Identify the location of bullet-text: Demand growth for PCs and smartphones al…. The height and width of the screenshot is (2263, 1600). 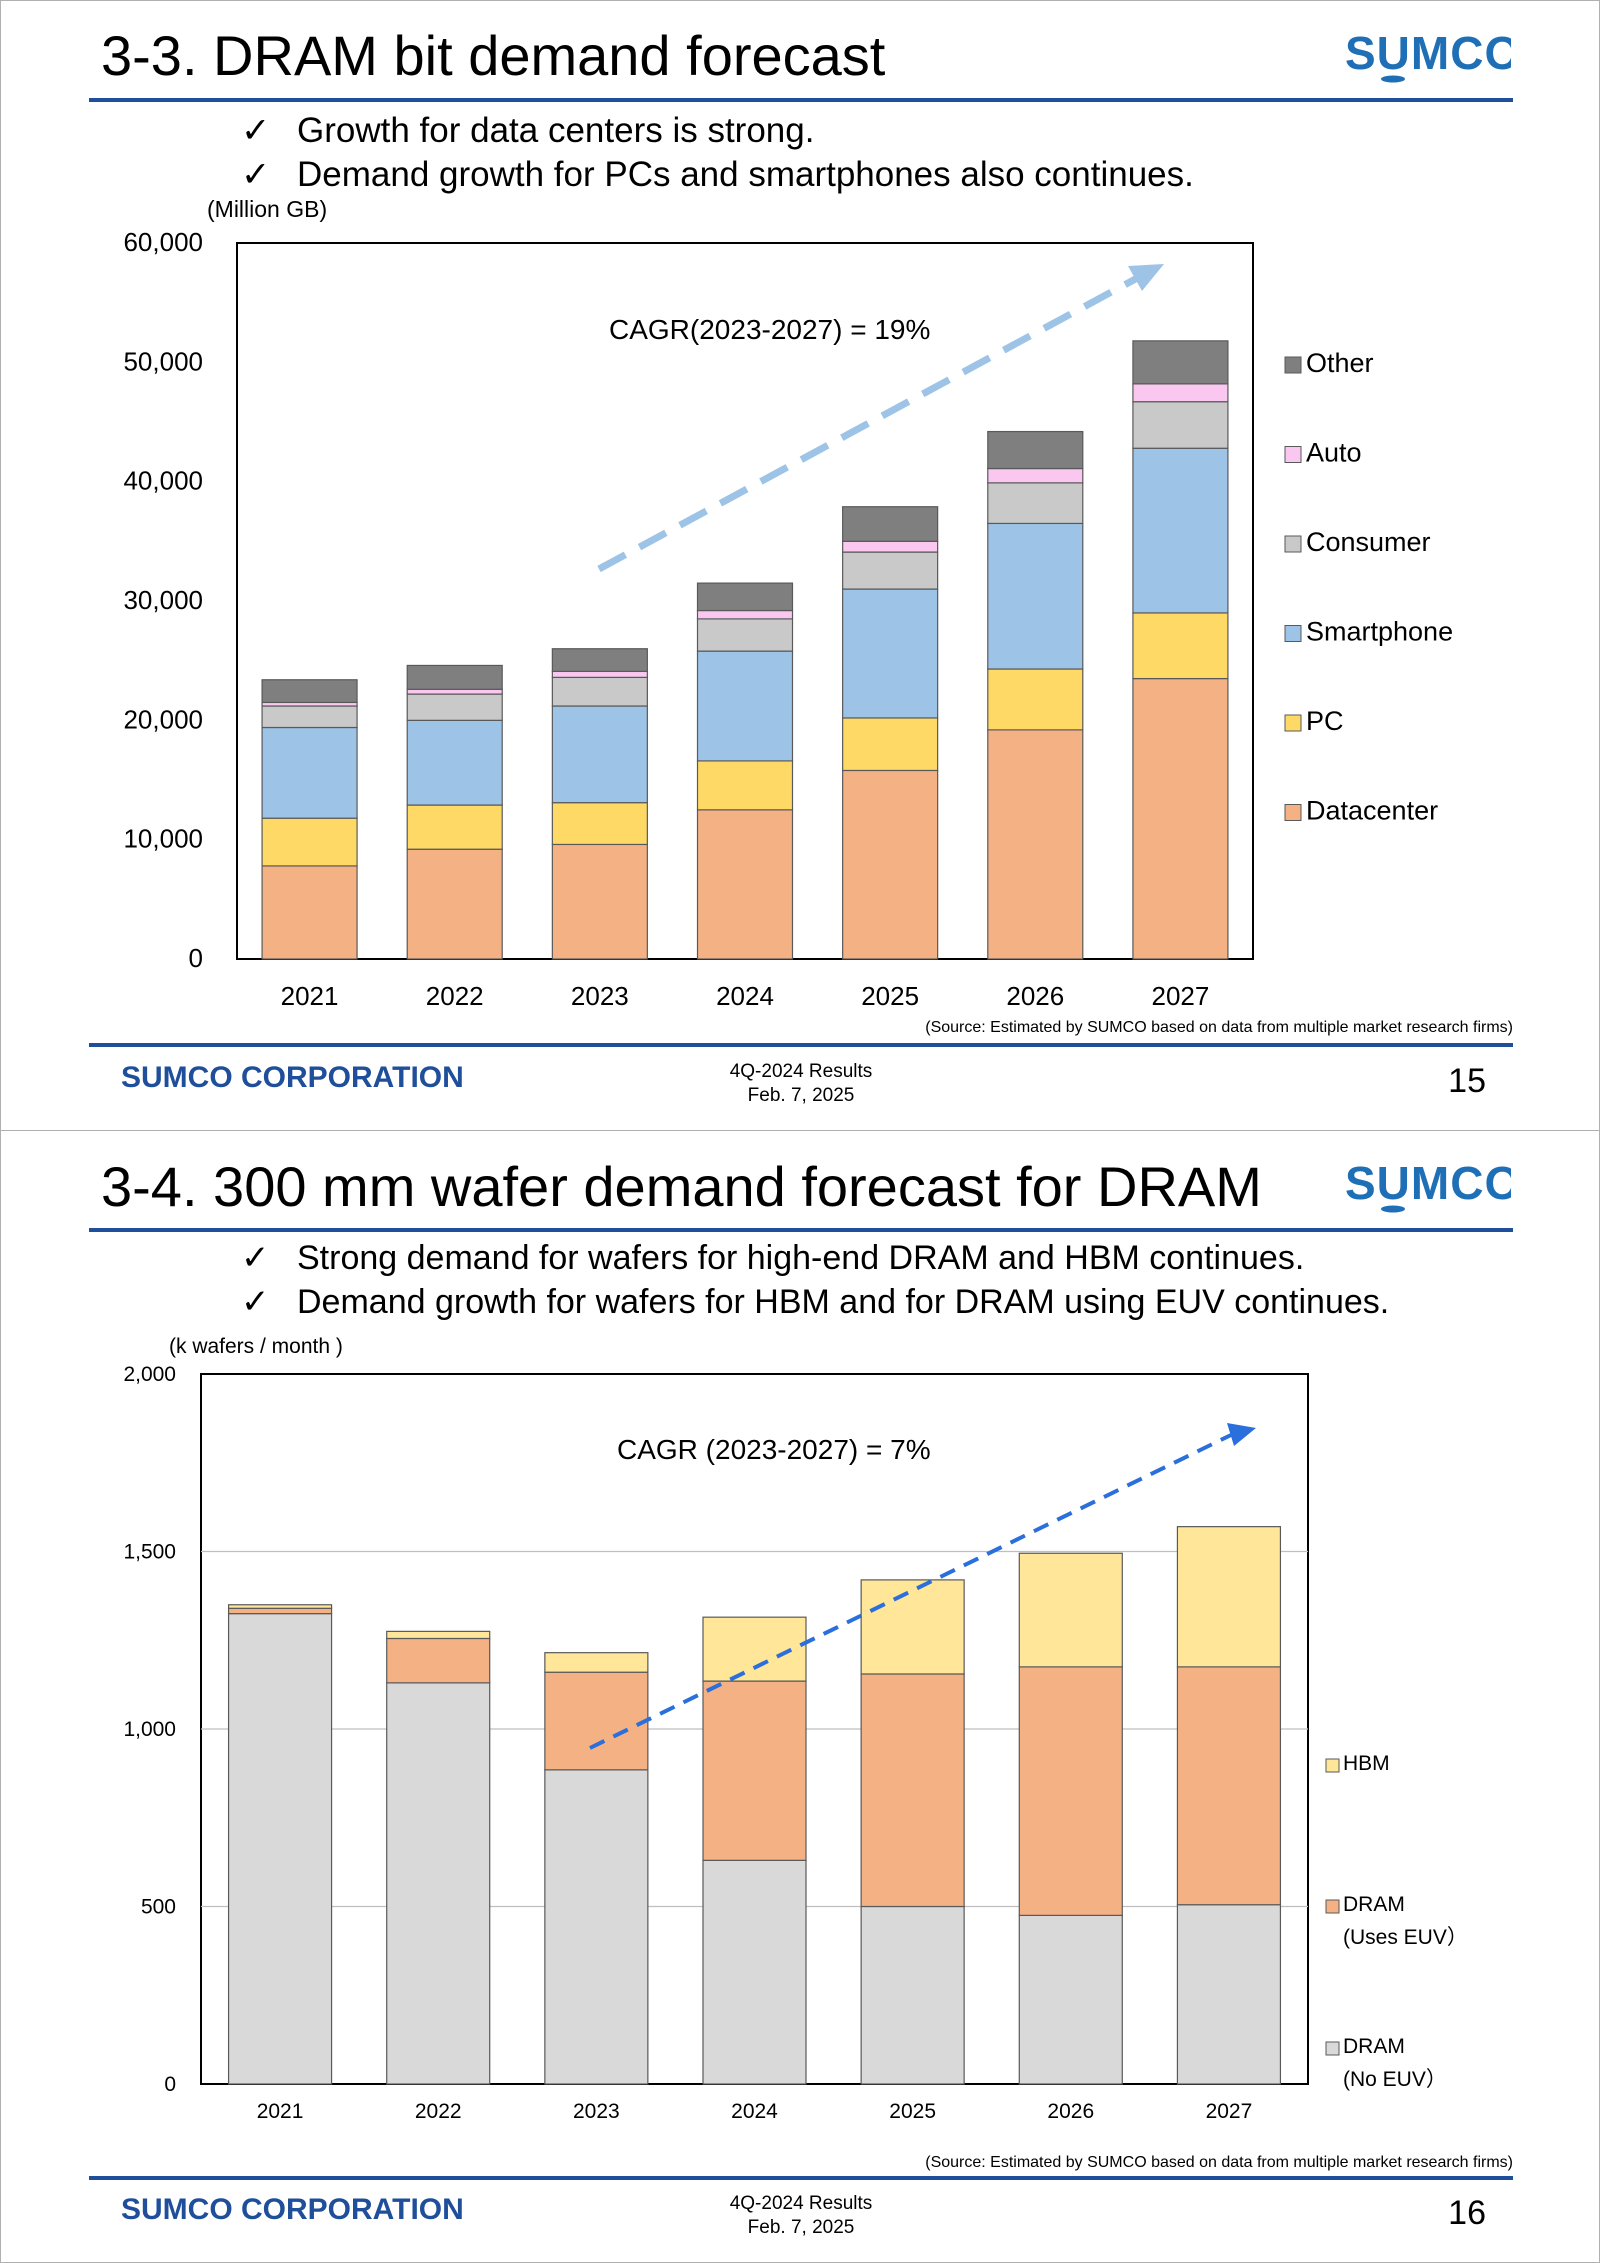
(745, 174).